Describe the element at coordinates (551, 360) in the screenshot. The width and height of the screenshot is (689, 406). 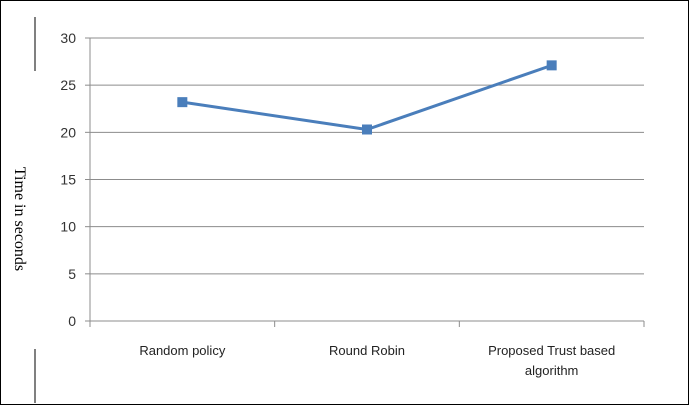
I see `x-tick-label: Proposed Trust based algorithm` at that location.